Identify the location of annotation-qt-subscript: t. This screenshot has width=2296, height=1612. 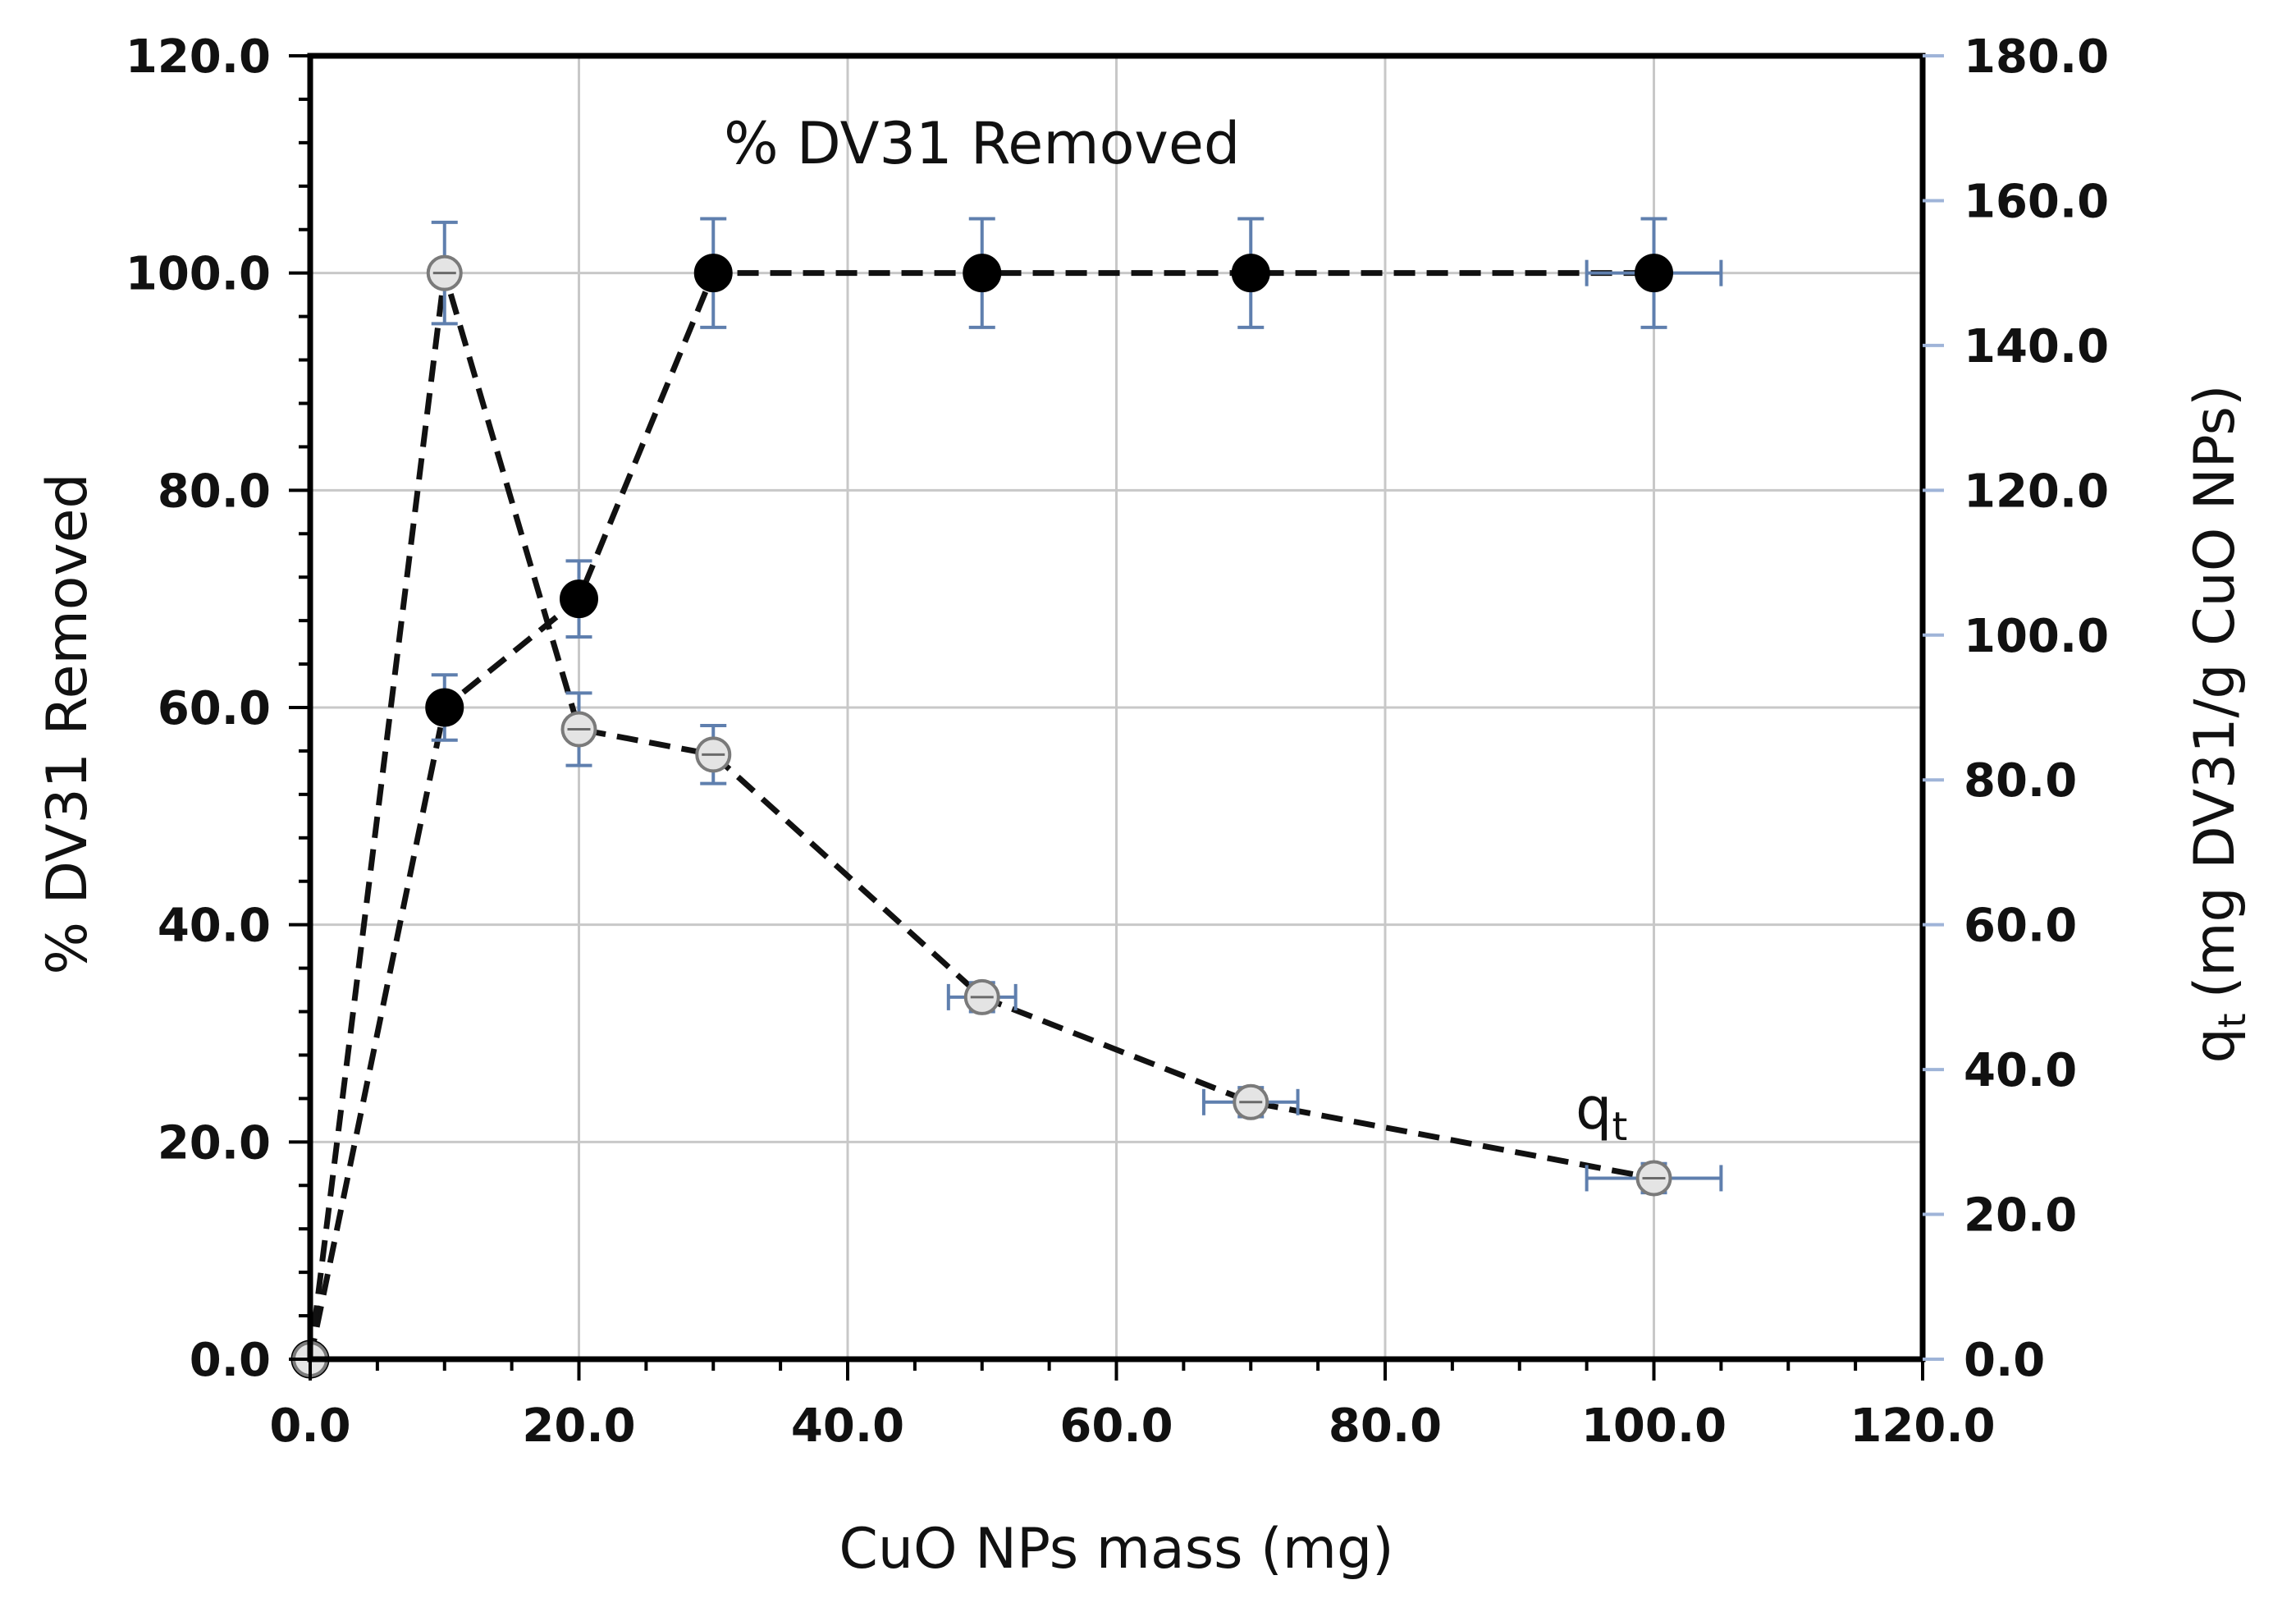
(1620, 1127).